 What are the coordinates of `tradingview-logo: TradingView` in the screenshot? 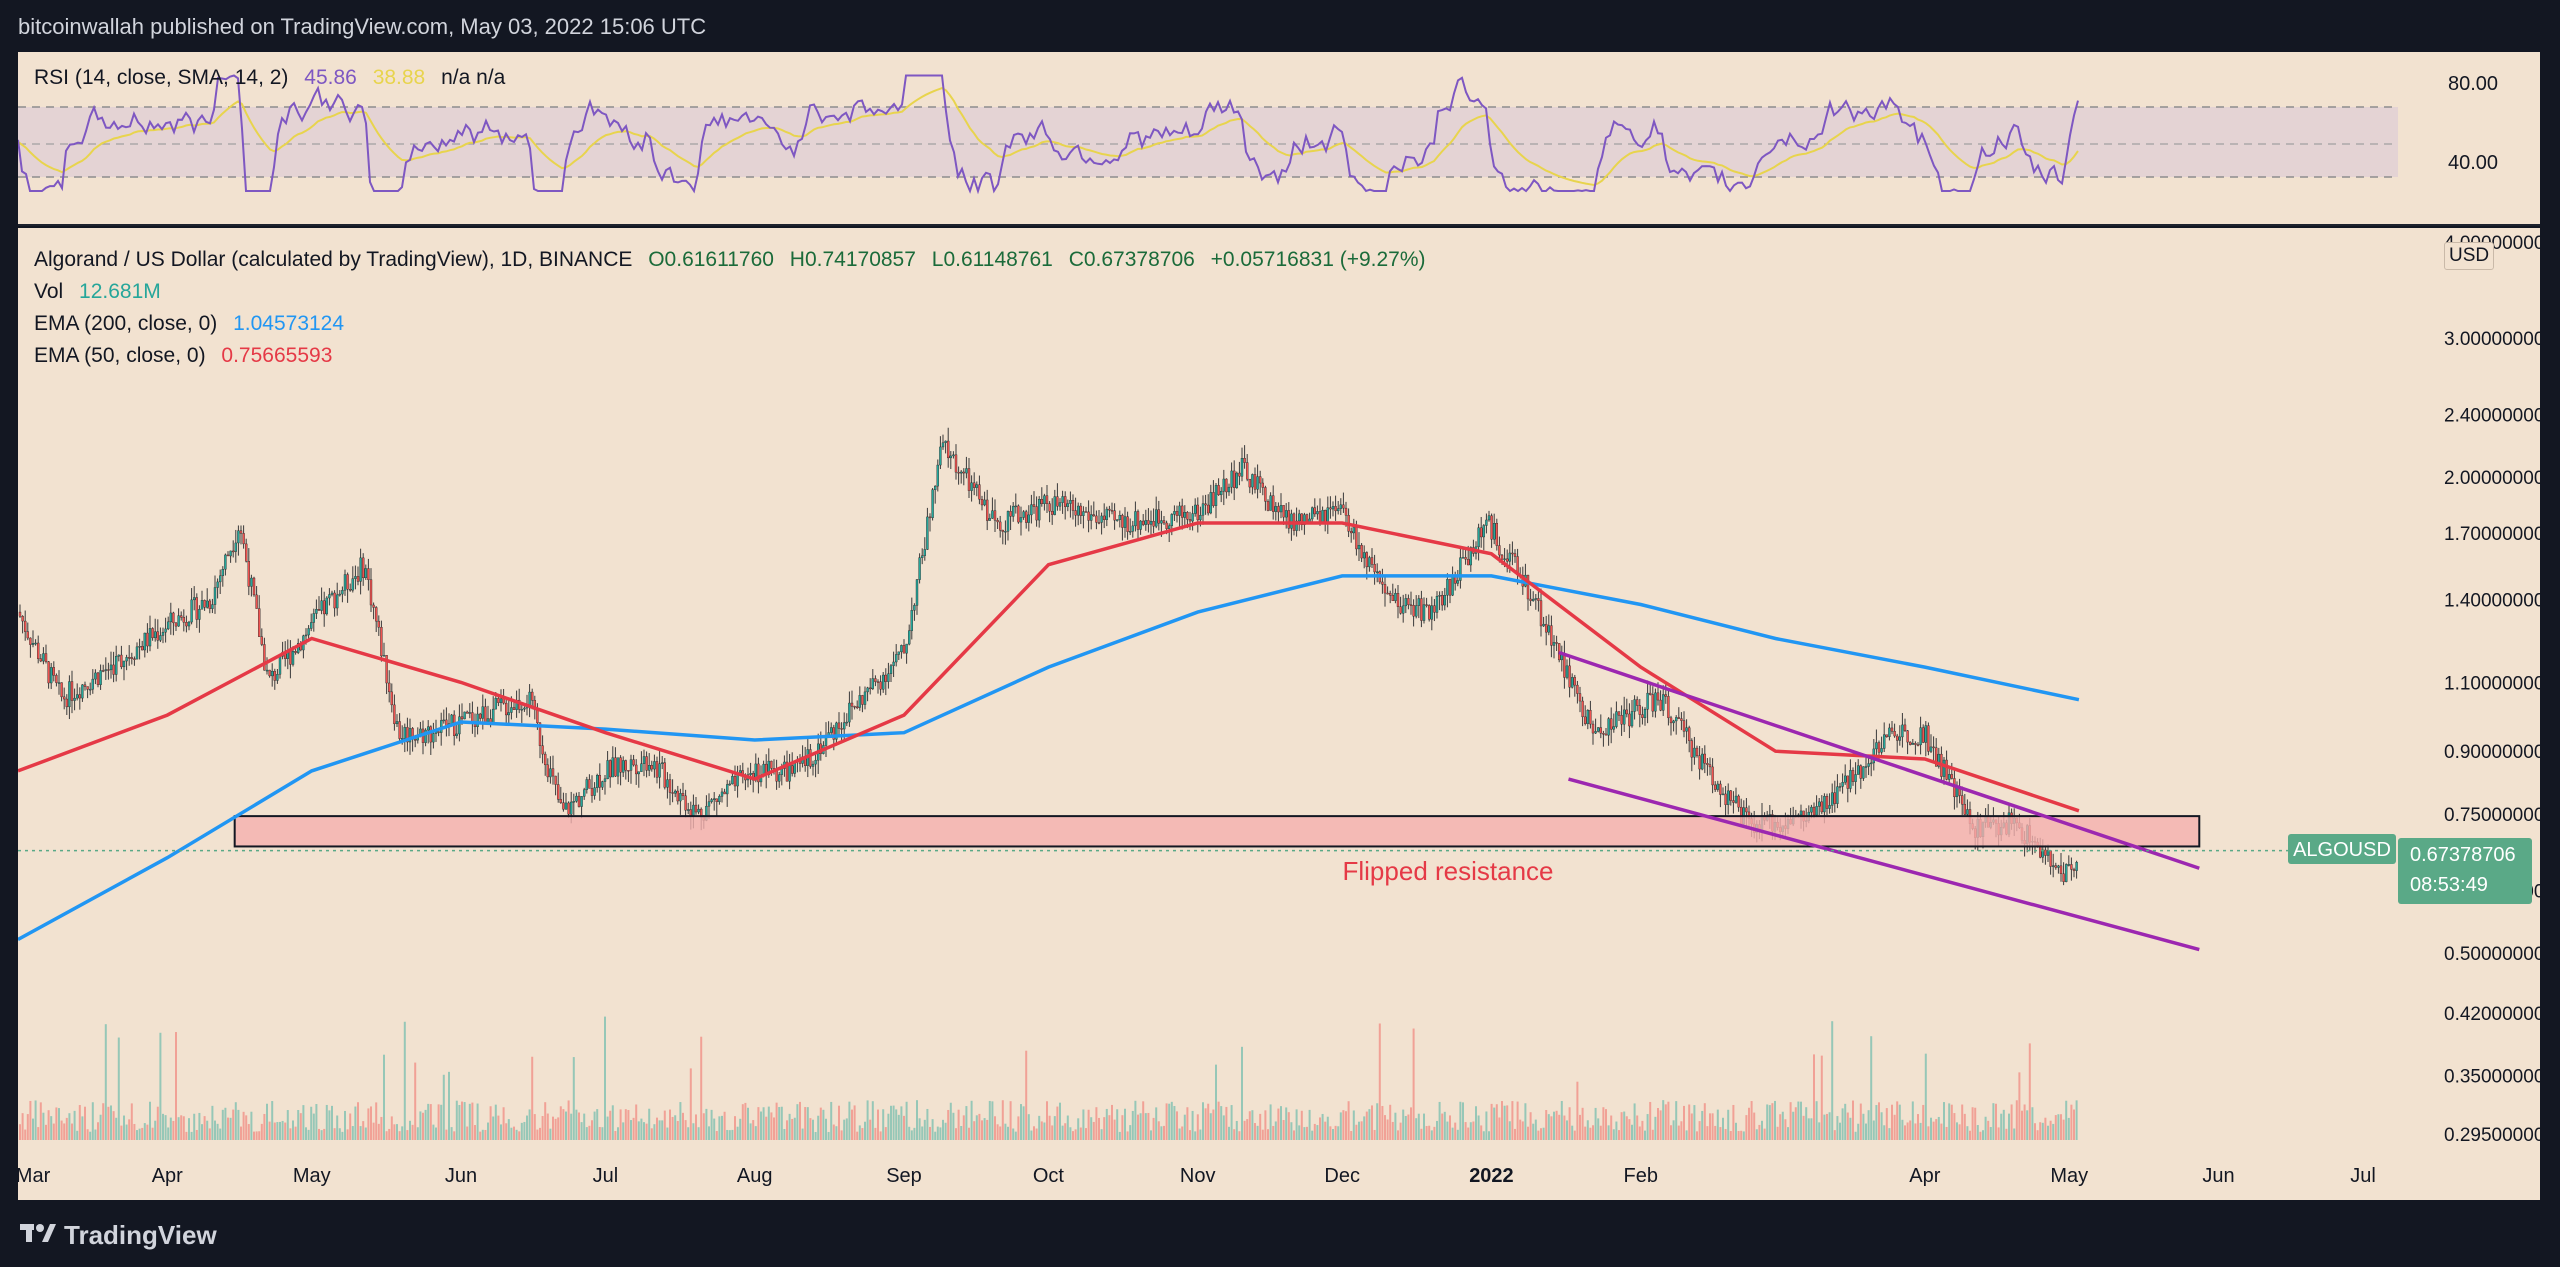 It's located at (118, 1235).